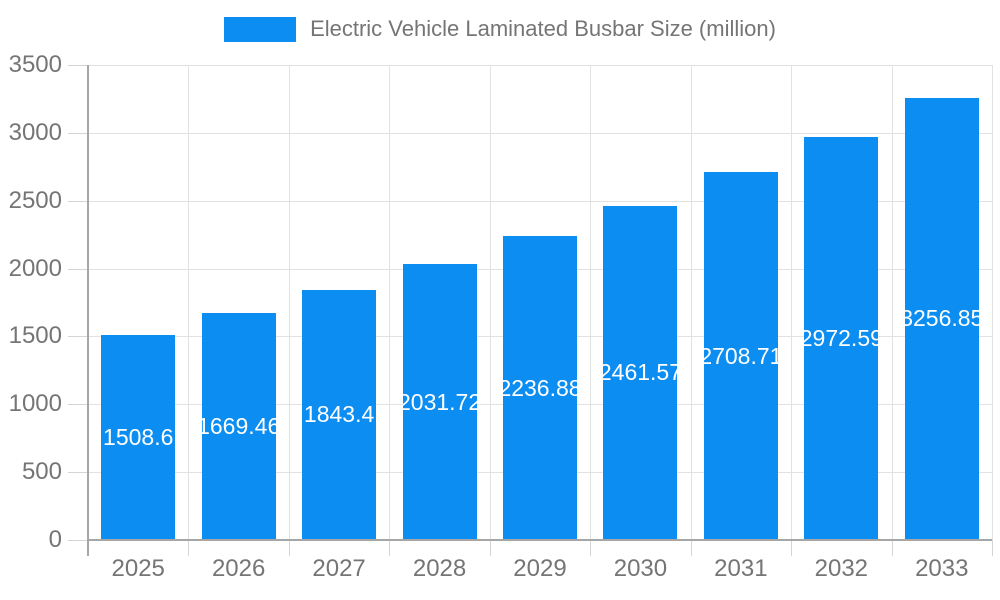 Image resolution: width=1000 pixels, height=600 pixels. I want to click on y-axis-label: 2000, so click(35, 268).